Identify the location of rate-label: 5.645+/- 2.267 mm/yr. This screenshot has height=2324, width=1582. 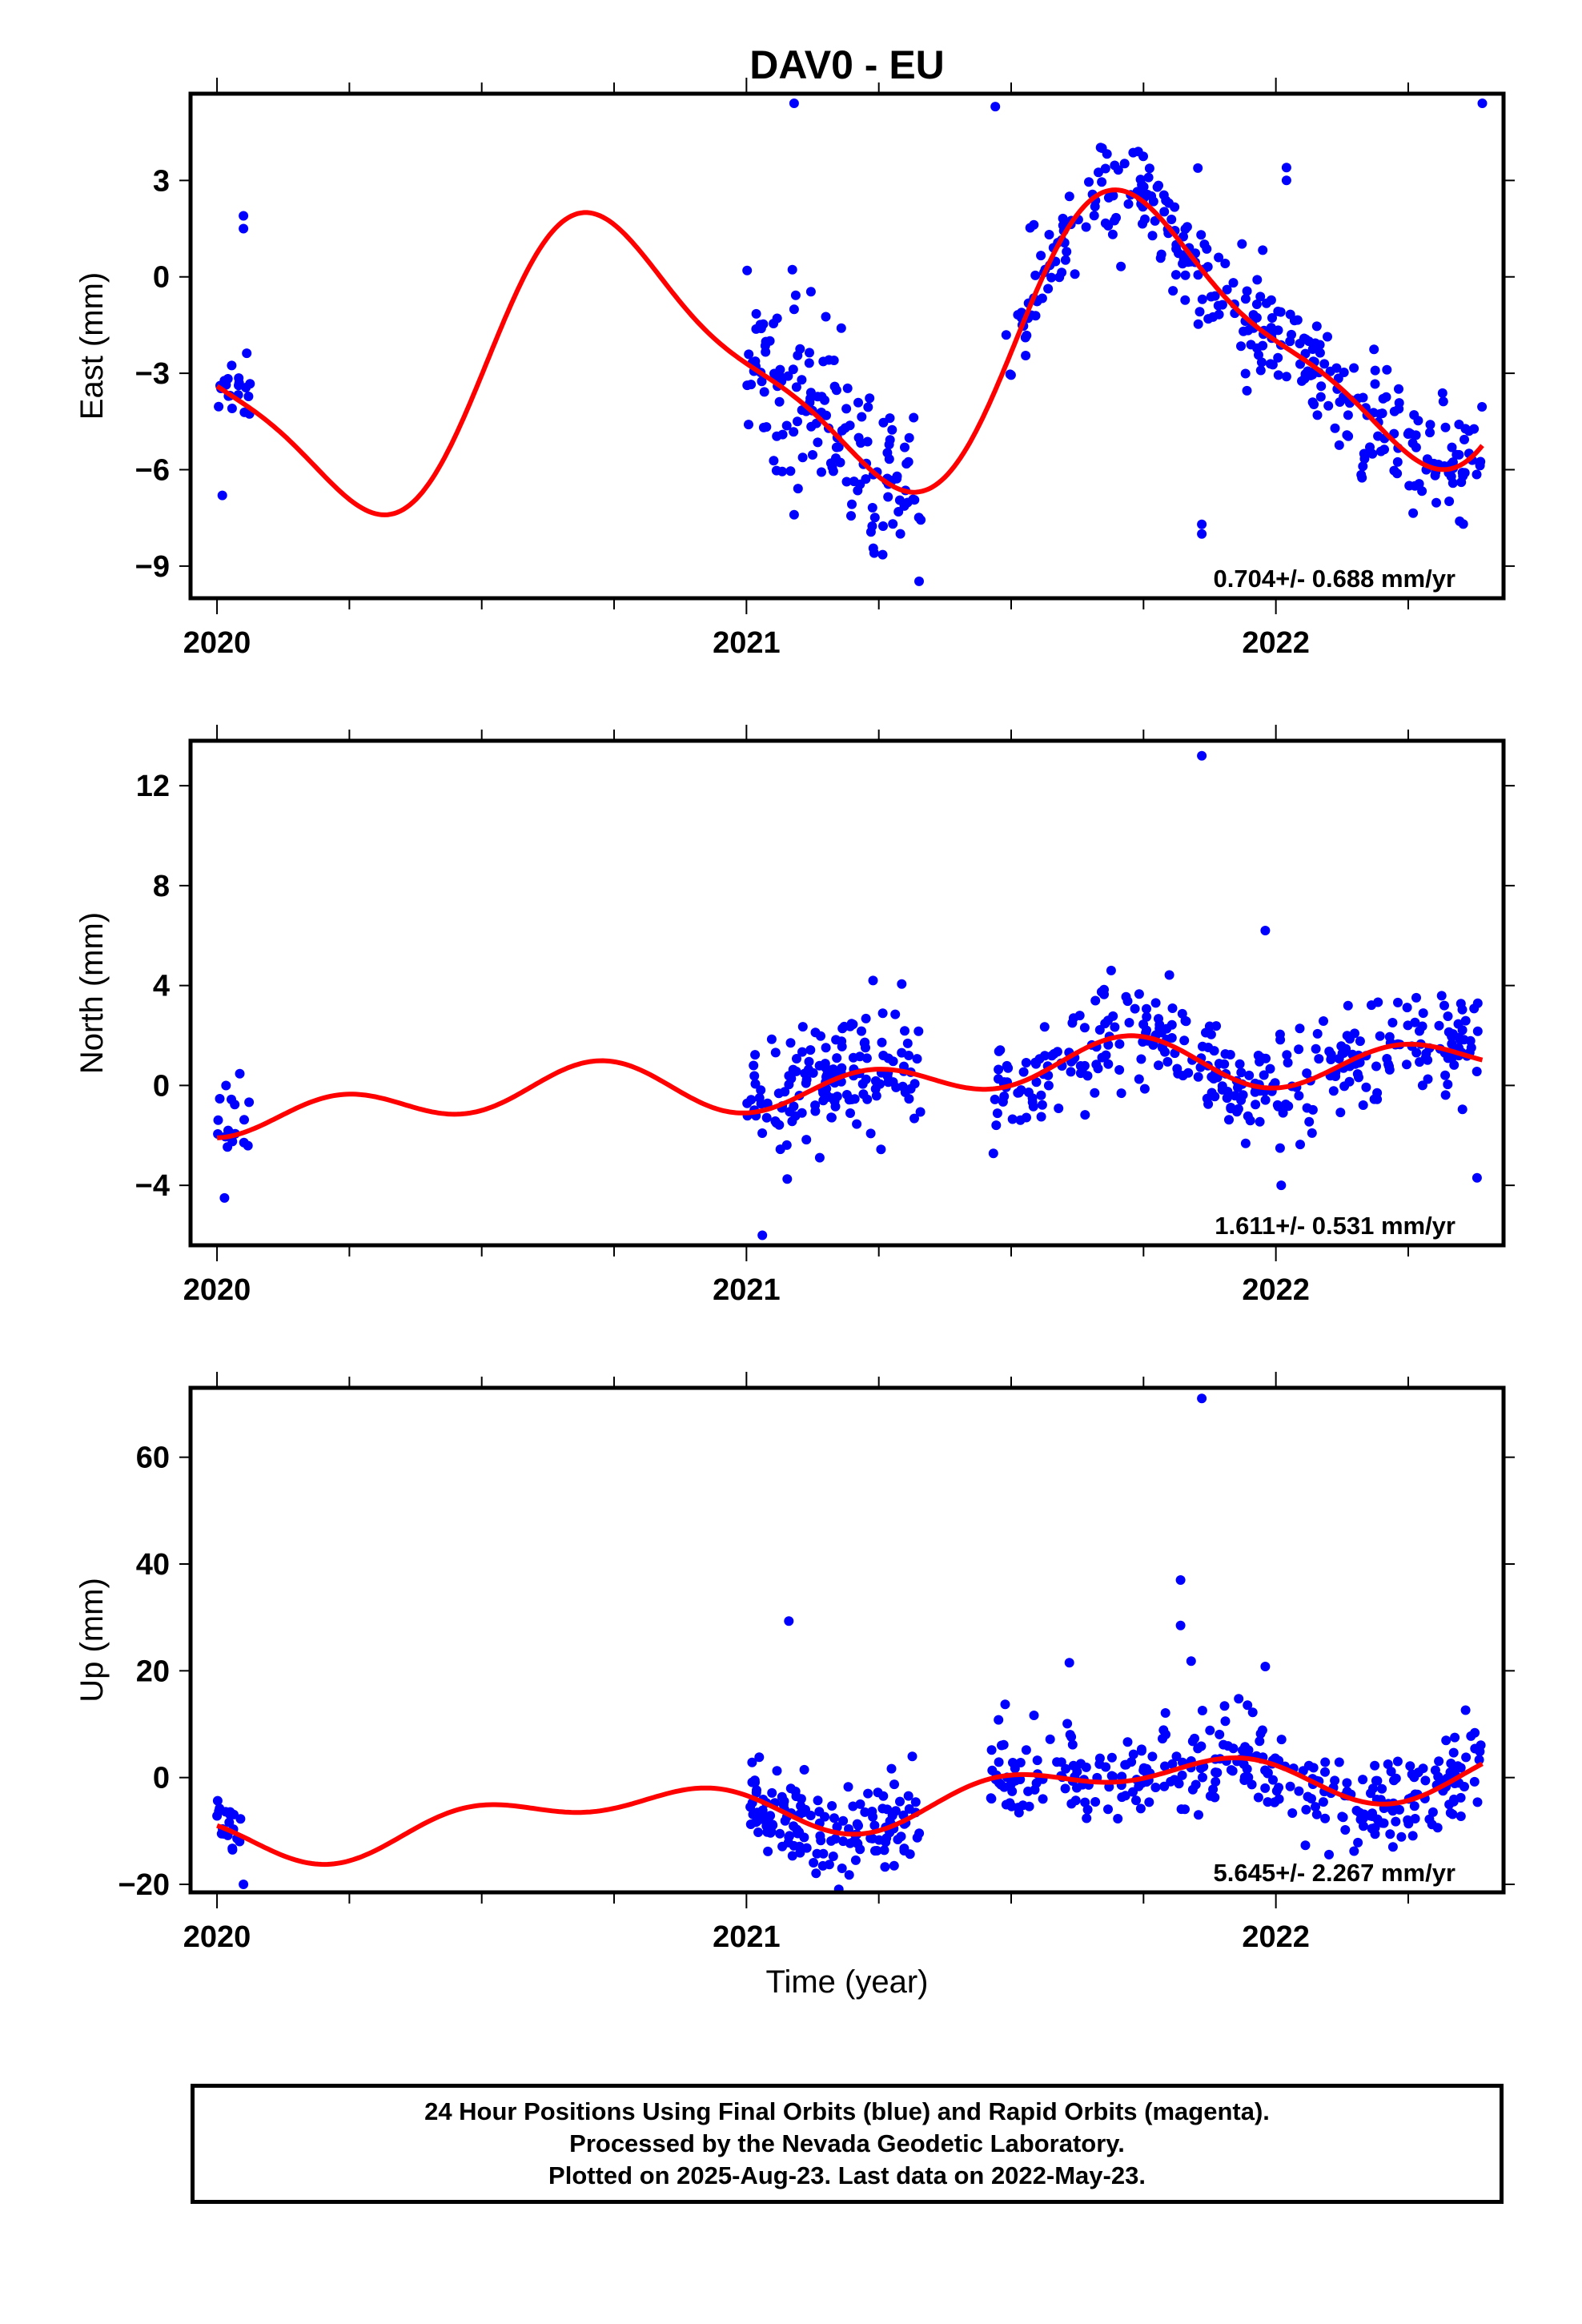
(1335, 1873).